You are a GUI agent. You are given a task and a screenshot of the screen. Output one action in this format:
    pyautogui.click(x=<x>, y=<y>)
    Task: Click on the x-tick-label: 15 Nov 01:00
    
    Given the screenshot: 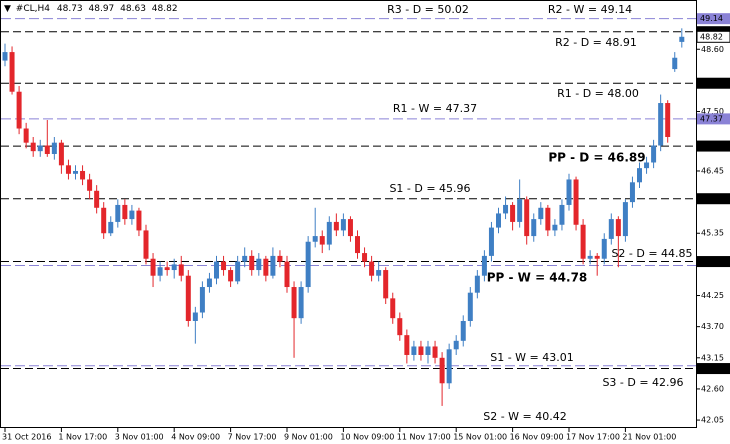 What is the action you would take?
    pyautogui.click(x=480, y=437)
    